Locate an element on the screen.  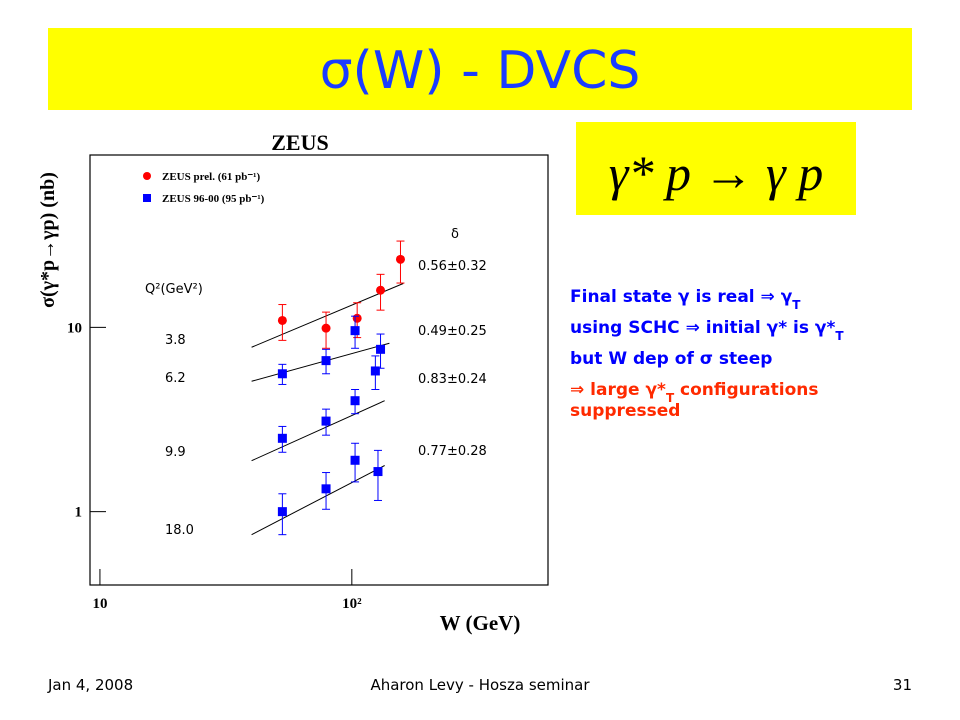
annotation: 0.83±0.24 is located at coordinates (452, 379).